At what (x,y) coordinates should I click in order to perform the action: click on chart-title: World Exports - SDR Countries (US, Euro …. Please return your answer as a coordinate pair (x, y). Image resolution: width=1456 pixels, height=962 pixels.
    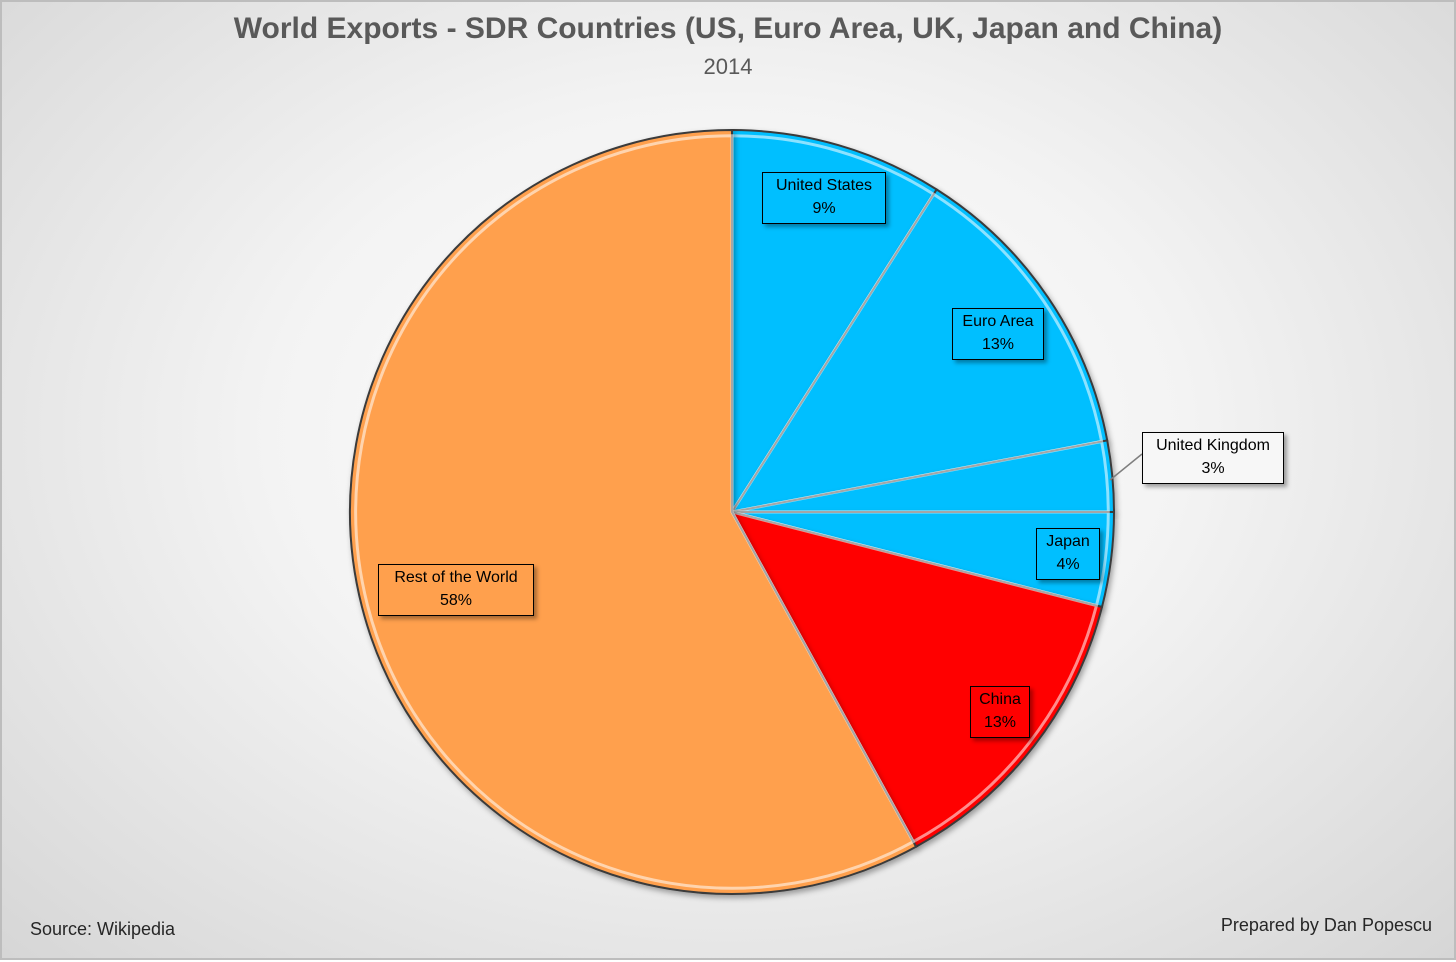
    Looking at the image, I should click on (728, 28).